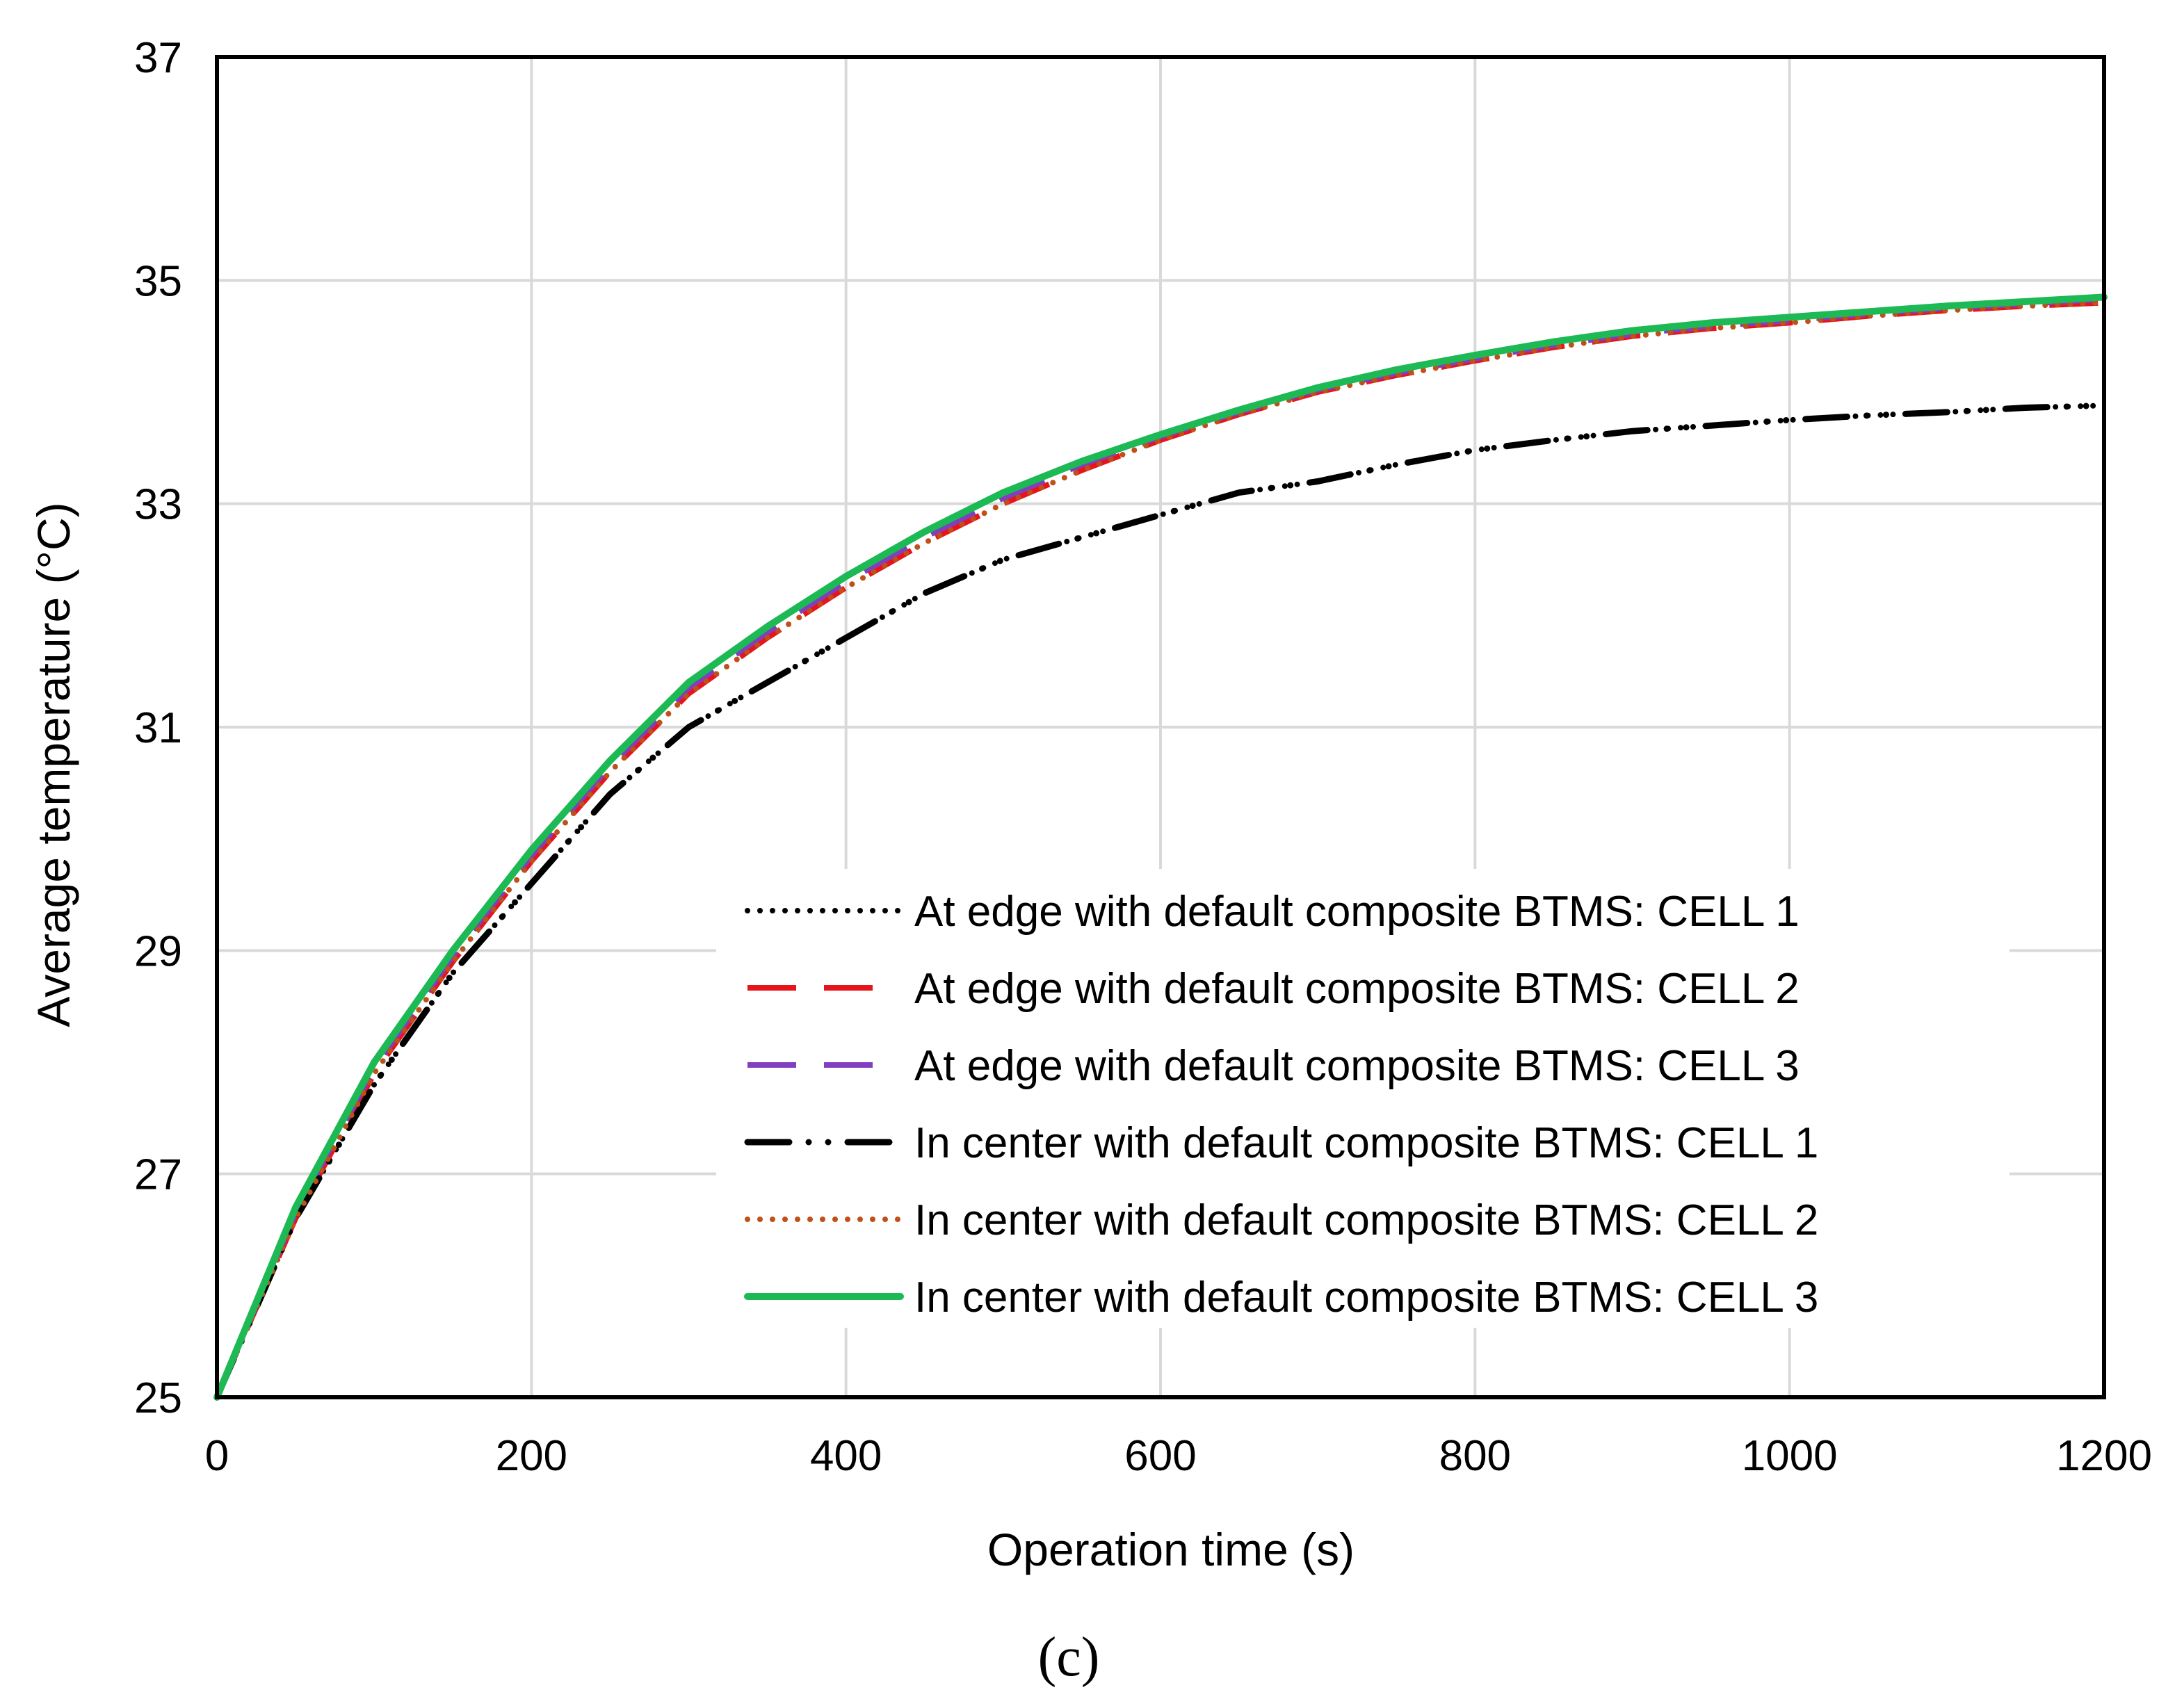 Image resolution: width=2175 pixels, height=1708 pixels. What do you see at coordinates (158, 951) in the screenshot?
I see `y-tick-label: 29` at bounding box center [158, 951].